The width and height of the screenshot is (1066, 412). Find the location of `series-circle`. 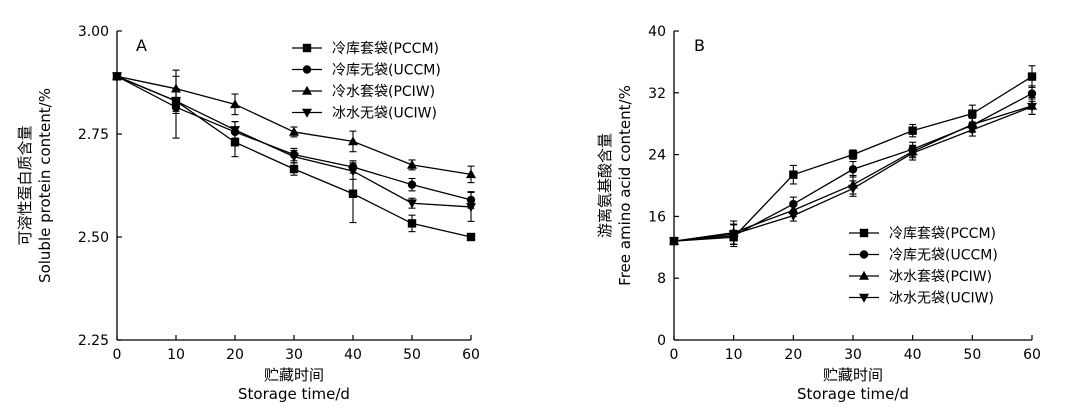

series-circle is located at coordinates (853, 166).